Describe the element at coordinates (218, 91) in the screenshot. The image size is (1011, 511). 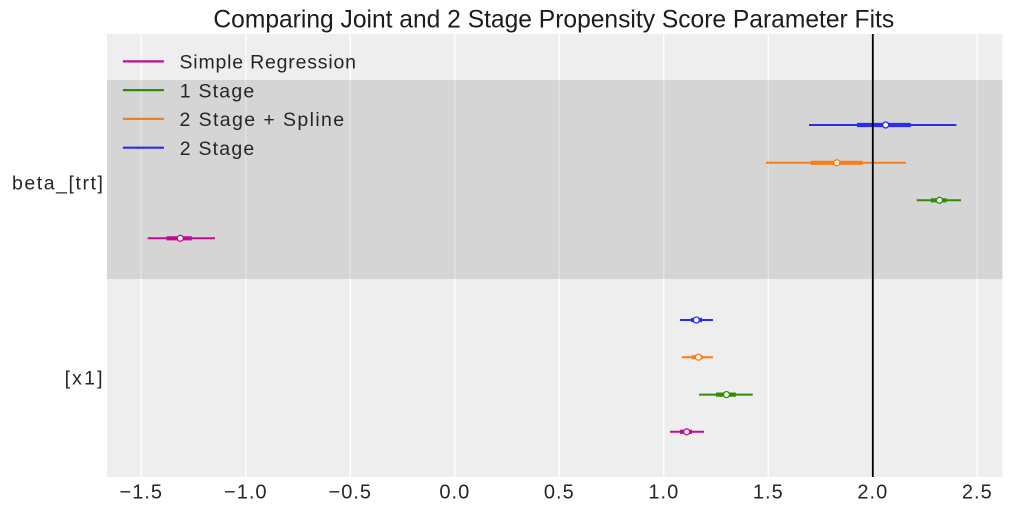
I see `svg-text: 1 Stage` at that location.